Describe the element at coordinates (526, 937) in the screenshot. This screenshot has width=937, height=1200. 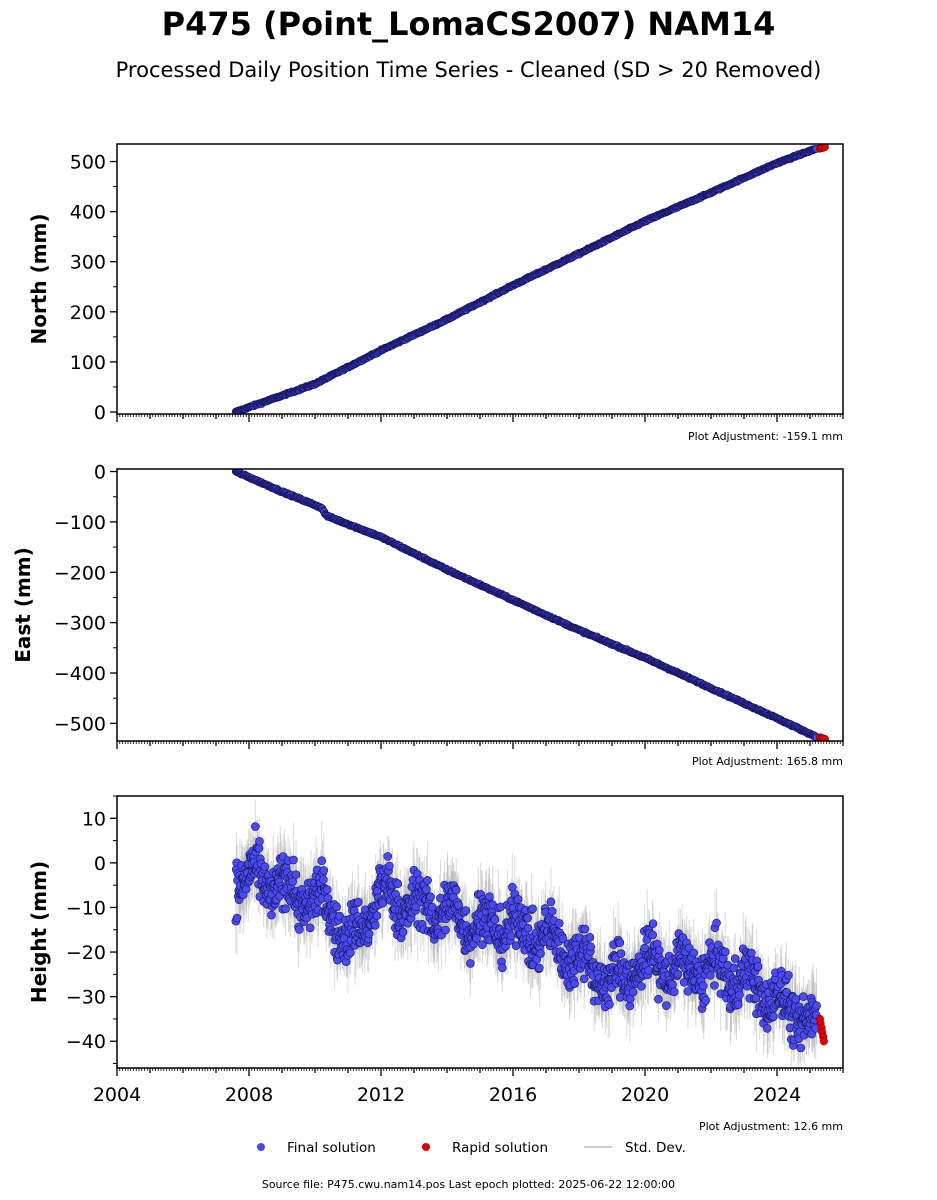
I see `height-final-solution-points` at that location.